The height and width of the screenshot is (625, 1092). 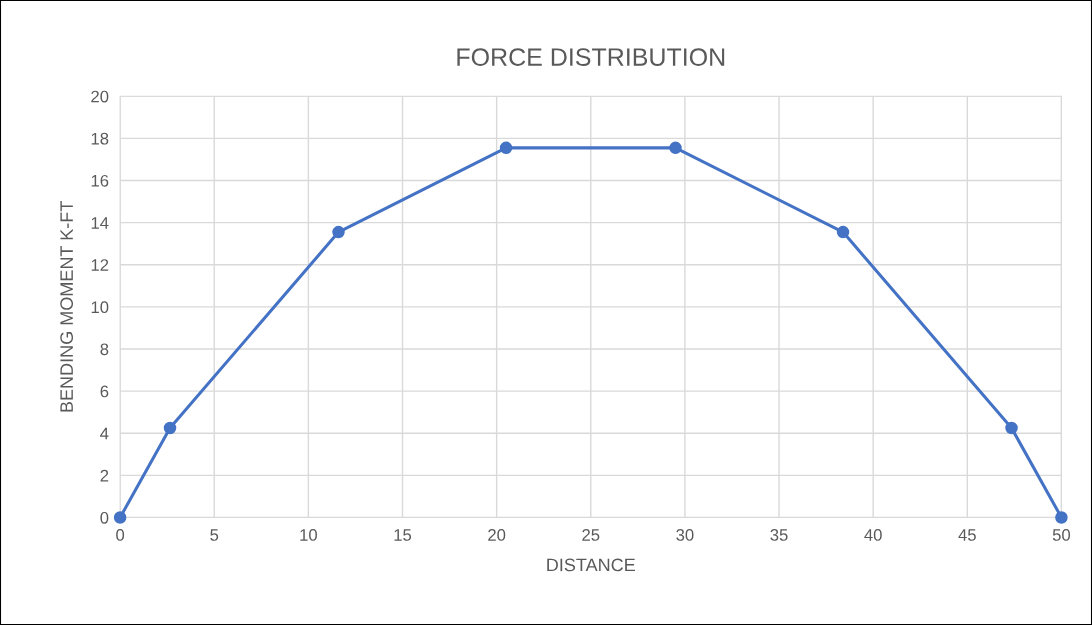 I want to click on y-tick-label: 8, so click(x=104, y=349).